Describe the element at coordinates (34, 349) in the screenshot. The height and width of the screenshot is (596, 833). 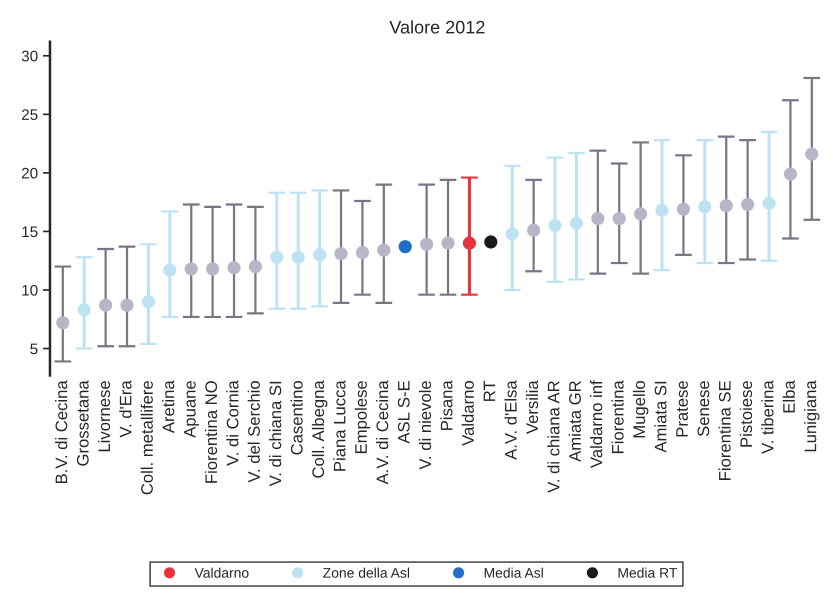
I see `y-tick-label: 5` at that location.